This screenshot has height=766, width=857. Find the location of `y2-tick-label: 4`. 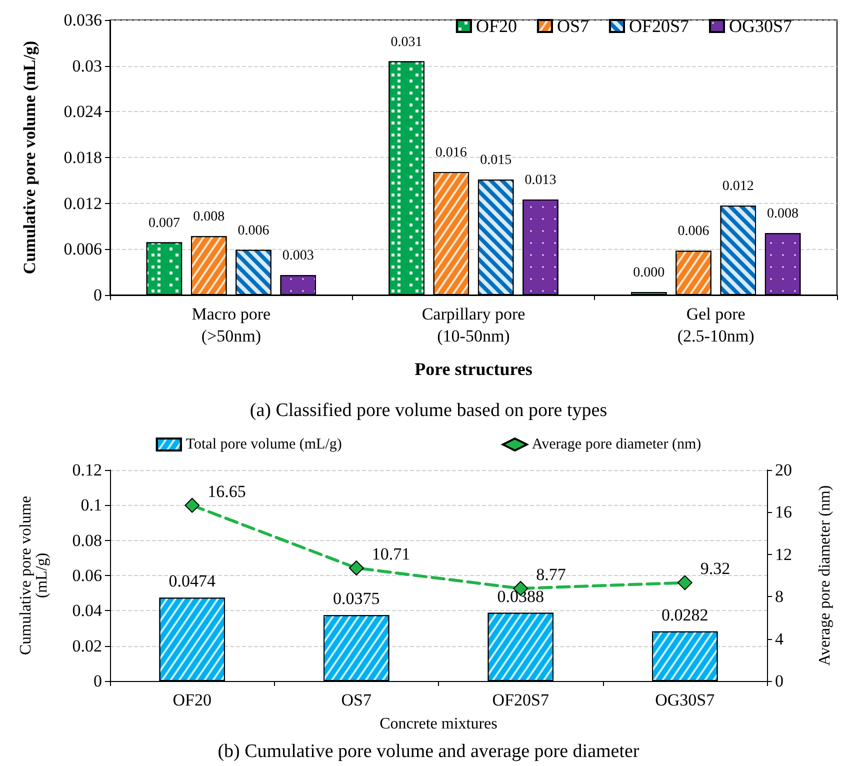

y2-tick-label: 4 is located at coordinates (779, 638).